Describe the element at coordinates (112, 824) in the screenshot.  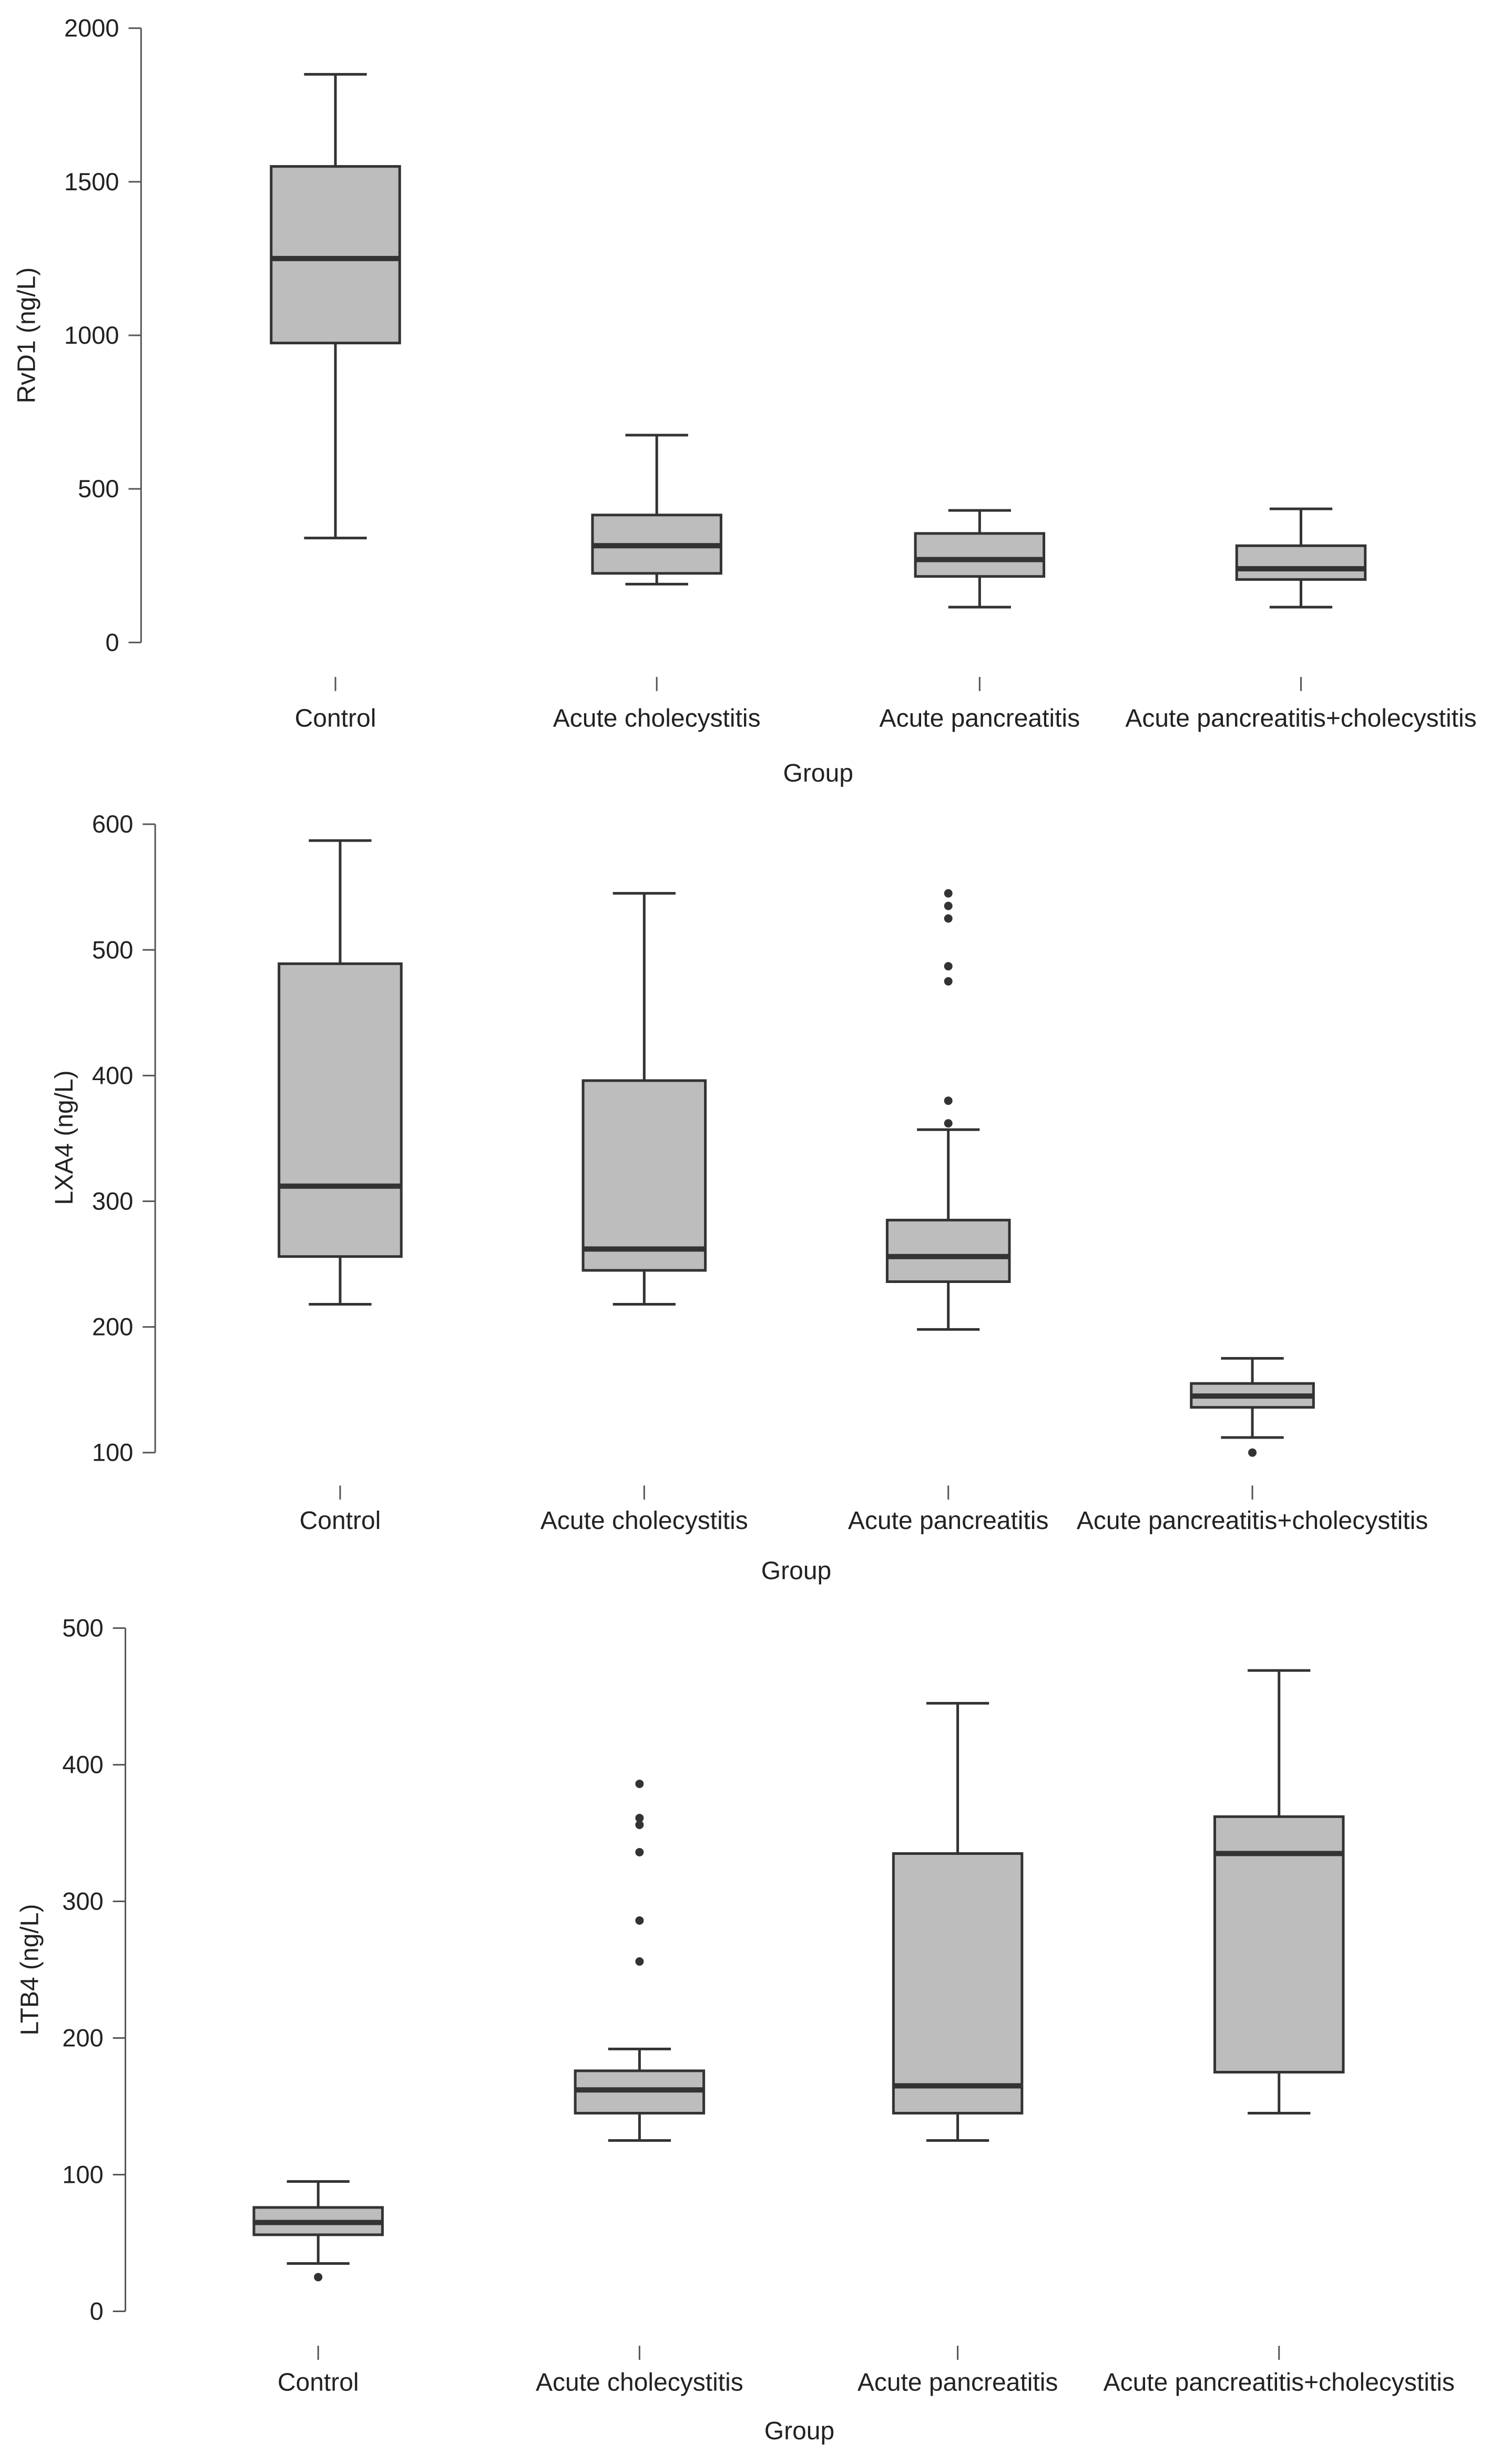
I see `y-tick-label: 600` at that location.